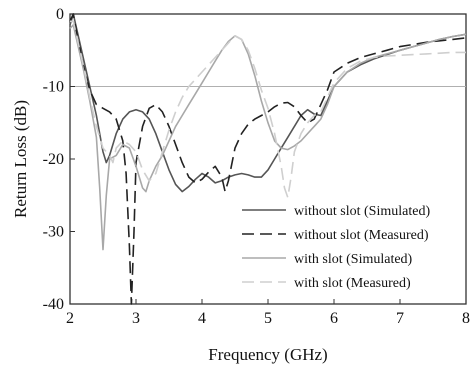 This screenshot has height=369, width=470. What do you see at coordinates (353, 259) in the screenshot?
I see `legend-label-3: with slot (Simulated)` at bounding box center [353, 259].